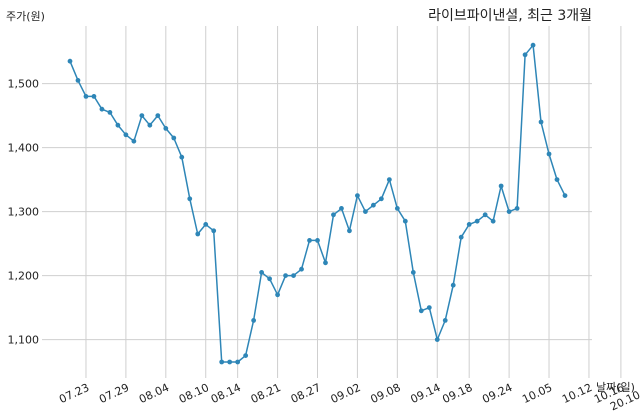 The image size is (640, 419). What do you see at coordinates (24, 148) in the screenshot?
I see `y-tick-label: 1,400` at bounding box center [24, 148].